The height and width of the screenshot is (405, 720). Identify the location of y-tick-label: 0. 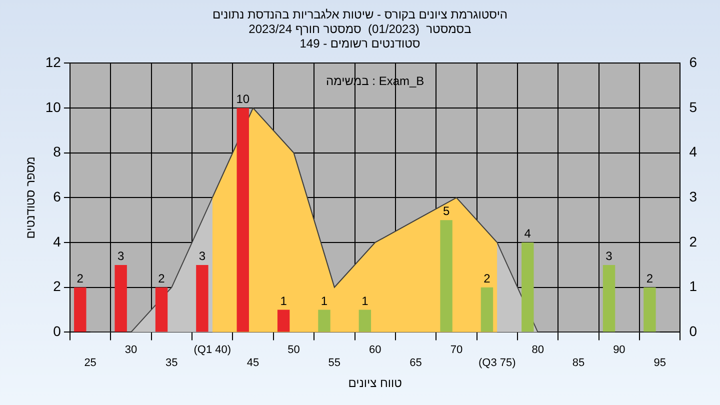
(57, 331).